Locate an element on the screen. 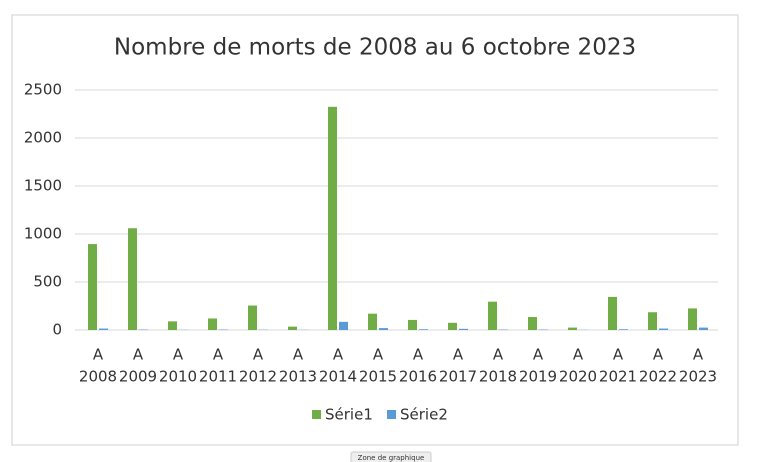 This screenshot has width=765, height=462. x-tick-label: 2016 is located at coordinates (418, 377).